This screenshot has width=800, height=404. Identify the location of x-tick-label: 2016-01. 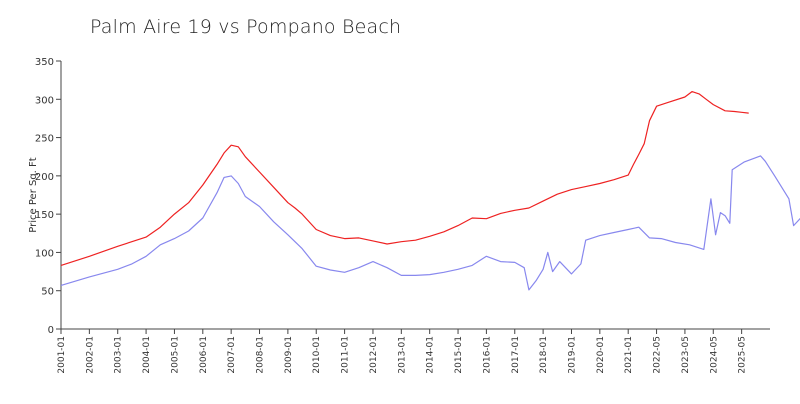
(487, 355).